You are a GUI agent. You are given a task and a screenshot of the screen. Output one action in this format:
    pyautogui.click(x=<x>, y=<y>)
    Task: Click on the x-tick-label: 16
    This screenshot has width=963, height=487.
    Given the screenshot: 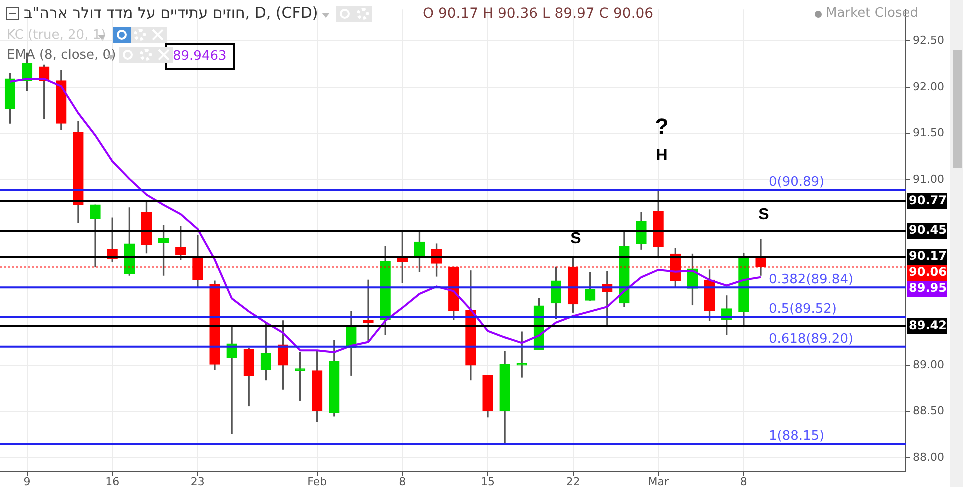 What is the action you would take?
    pyautogui.click(x=113, y=481)
    